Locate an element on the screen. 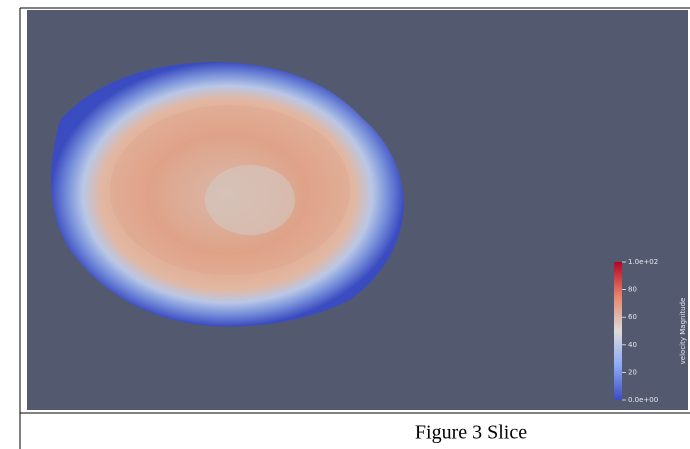 This screenshot has width=690, height=449. caption: Figure 3 Slice is located at coordinates (471, 433).